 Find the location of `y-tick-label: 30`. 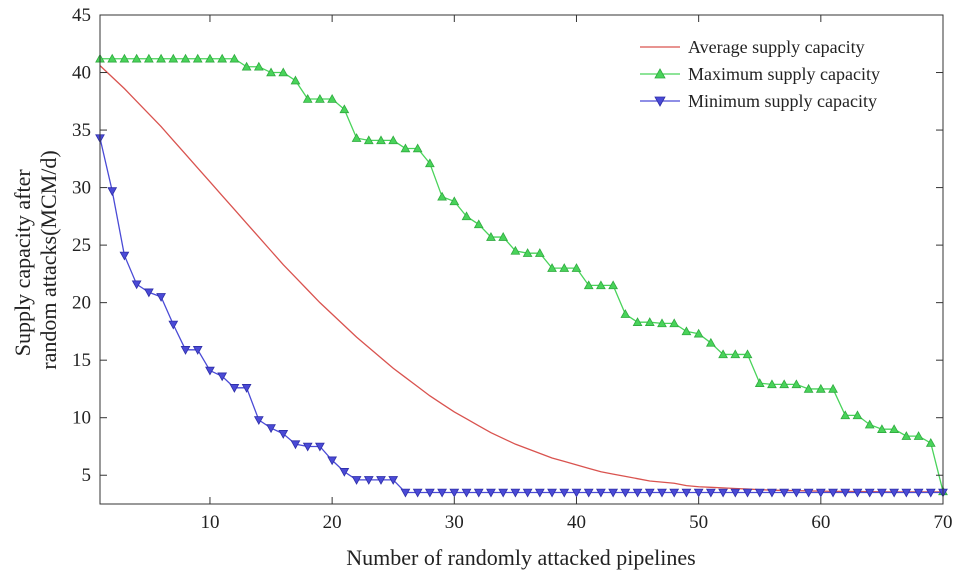

y-tick-label: 30 is located at coordinates (81, 188).